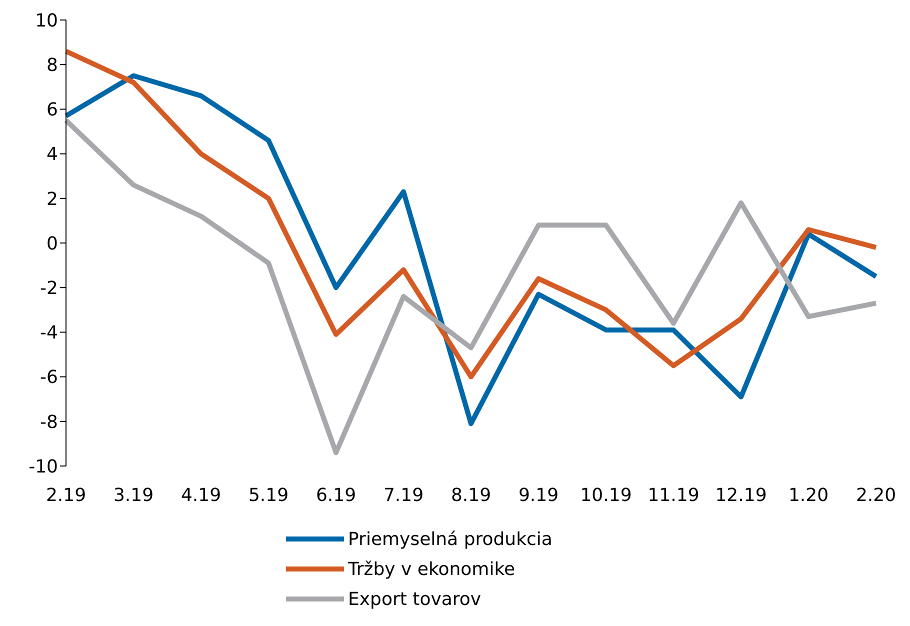 The width and height of the screenshot is (910, 626). Describe the element at coordinates (432, 569) in the screenshot. I see `legend-label: Tržby v ekonomike` at that location.